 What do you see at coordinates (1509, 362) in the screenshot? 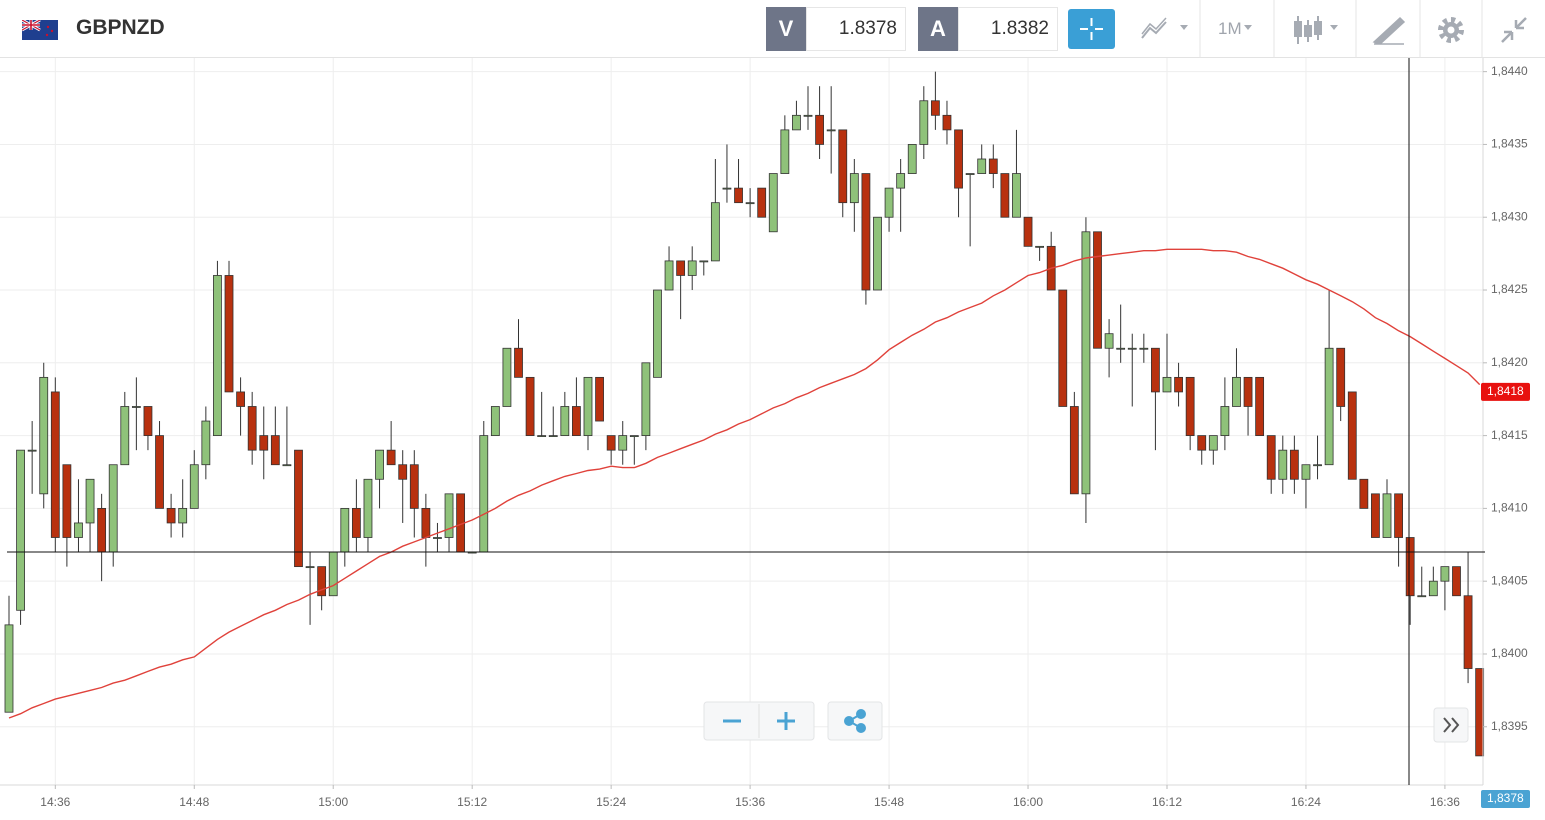
I see `y-tick-label: 1,8420` at bounding box center [1509, 362].